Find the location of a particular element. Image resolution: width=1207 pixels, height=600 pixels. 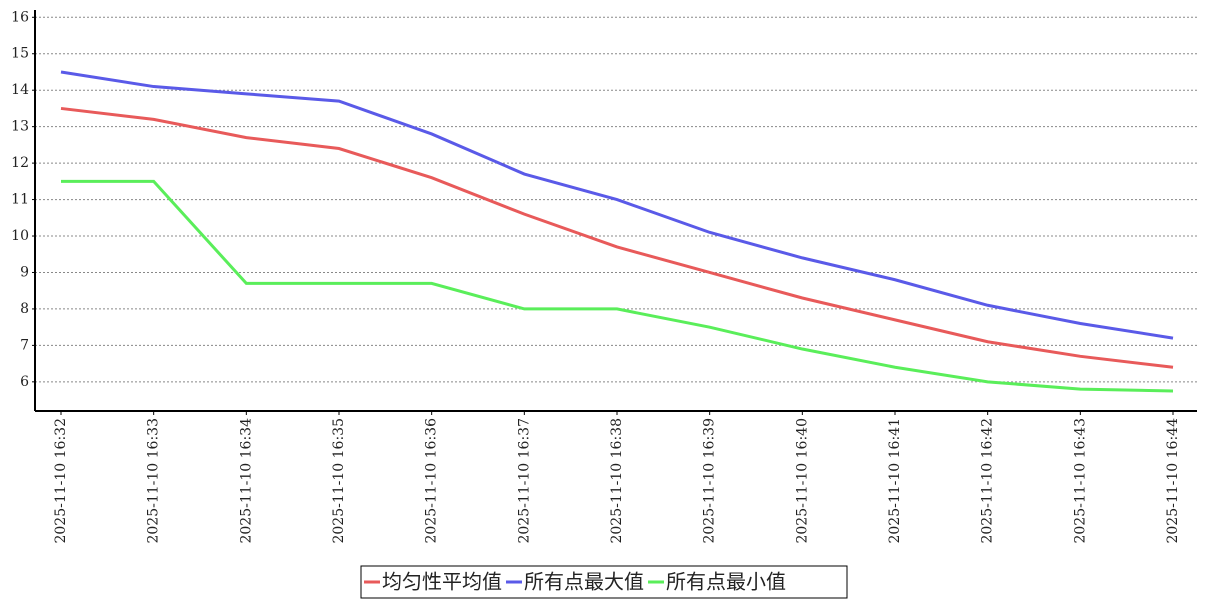

x-tick-label: 2025-11-10 16:42 is located at coordinates (988, 481).